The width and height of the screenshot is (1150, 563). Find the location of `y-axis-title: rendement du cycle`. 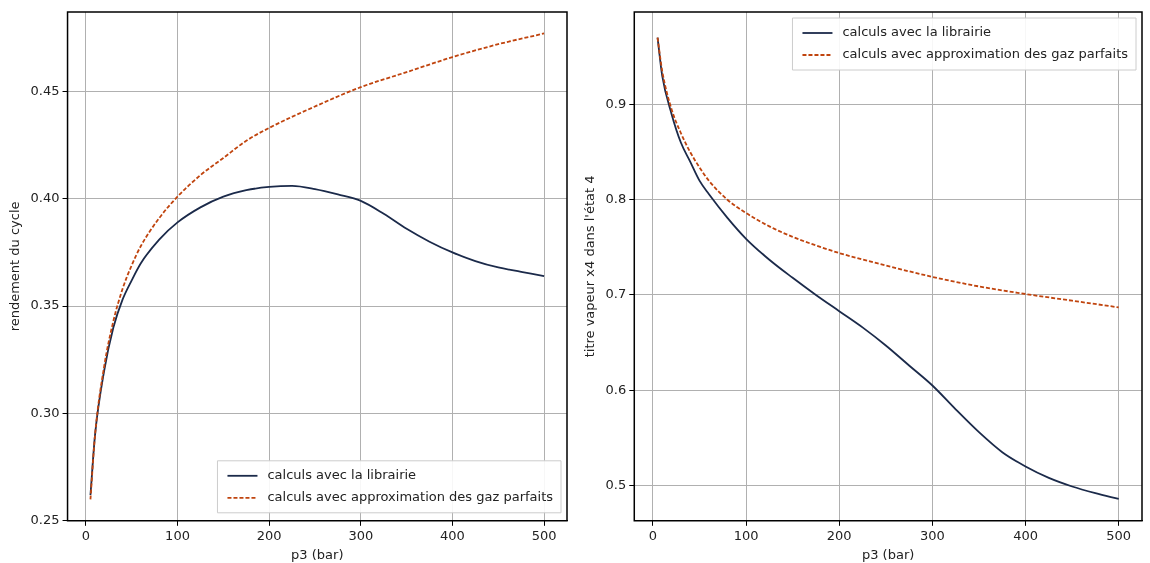

y-axis-title: rendement du cycle is located at coordinates (15, 266).